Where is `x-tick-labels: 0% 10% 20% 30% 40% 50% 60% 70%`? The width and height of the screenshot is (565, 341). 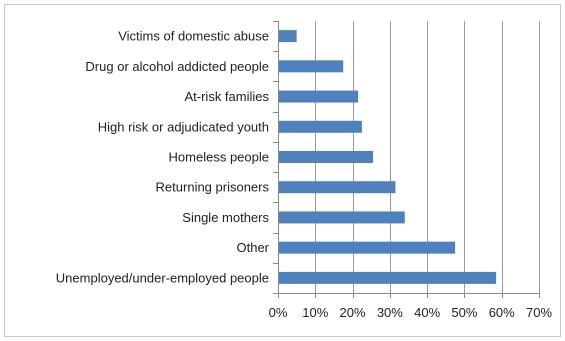 x-tick-labels: 0% 10% 20% 30% 40% 50% 60% 70% is located at coordinates (411, 312).